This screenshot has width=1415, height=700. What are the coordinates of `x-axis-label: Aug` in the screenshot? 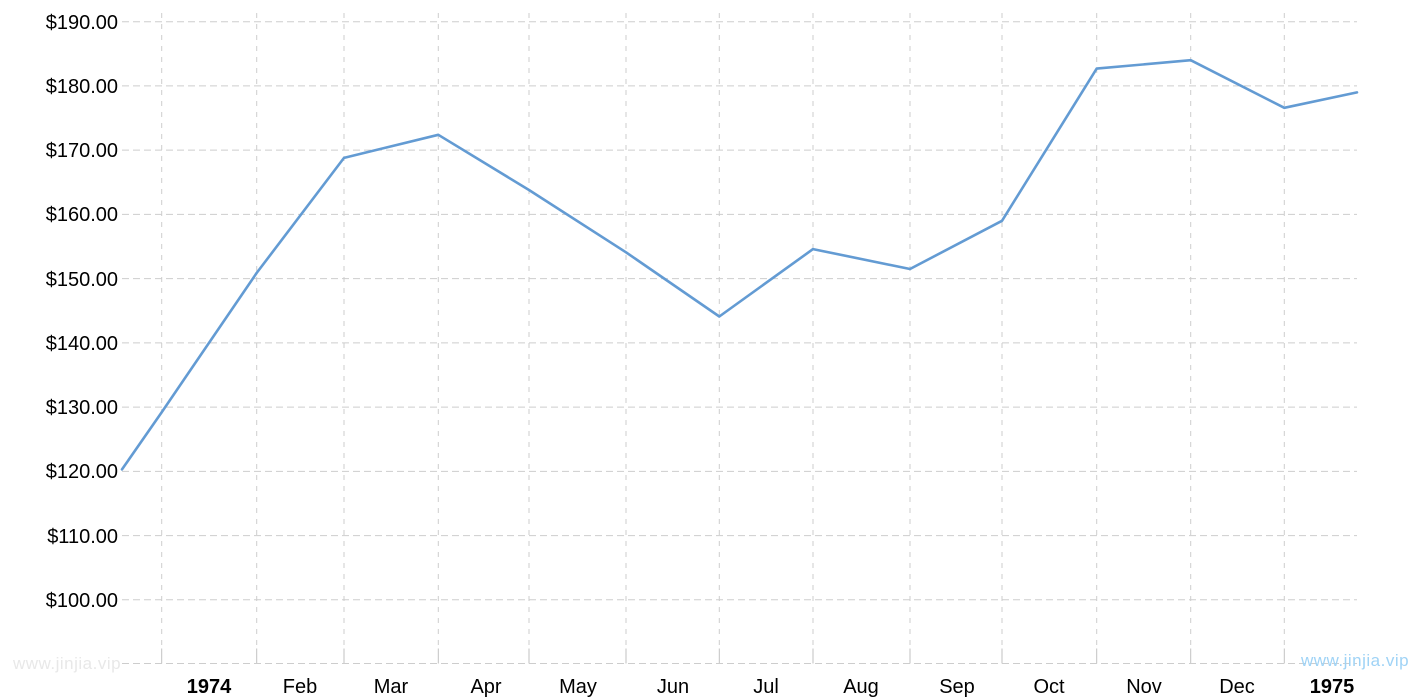 It's located at (861, 687).